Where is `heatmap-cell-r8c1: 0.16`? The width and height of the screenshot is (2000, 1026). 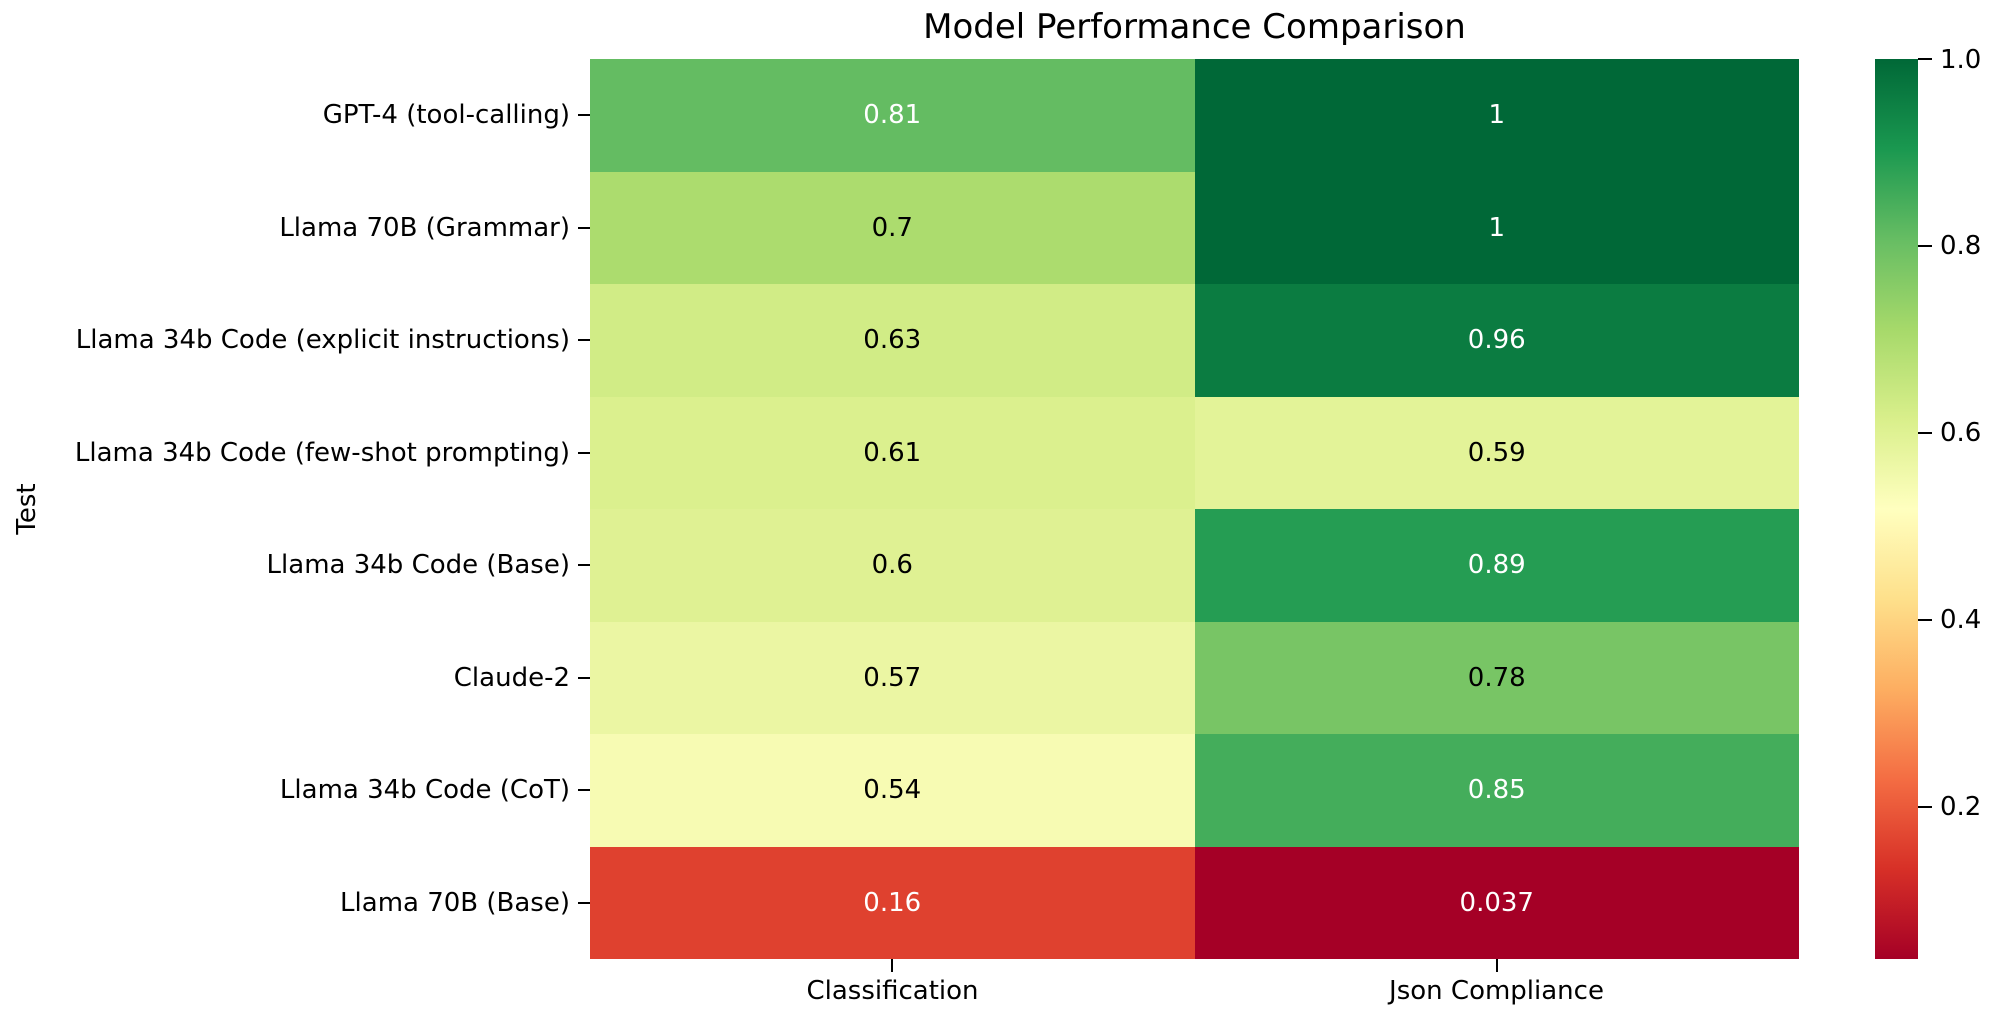 heatmap-cell-r8c1: 0.16 is located at coordinates (892, 902).